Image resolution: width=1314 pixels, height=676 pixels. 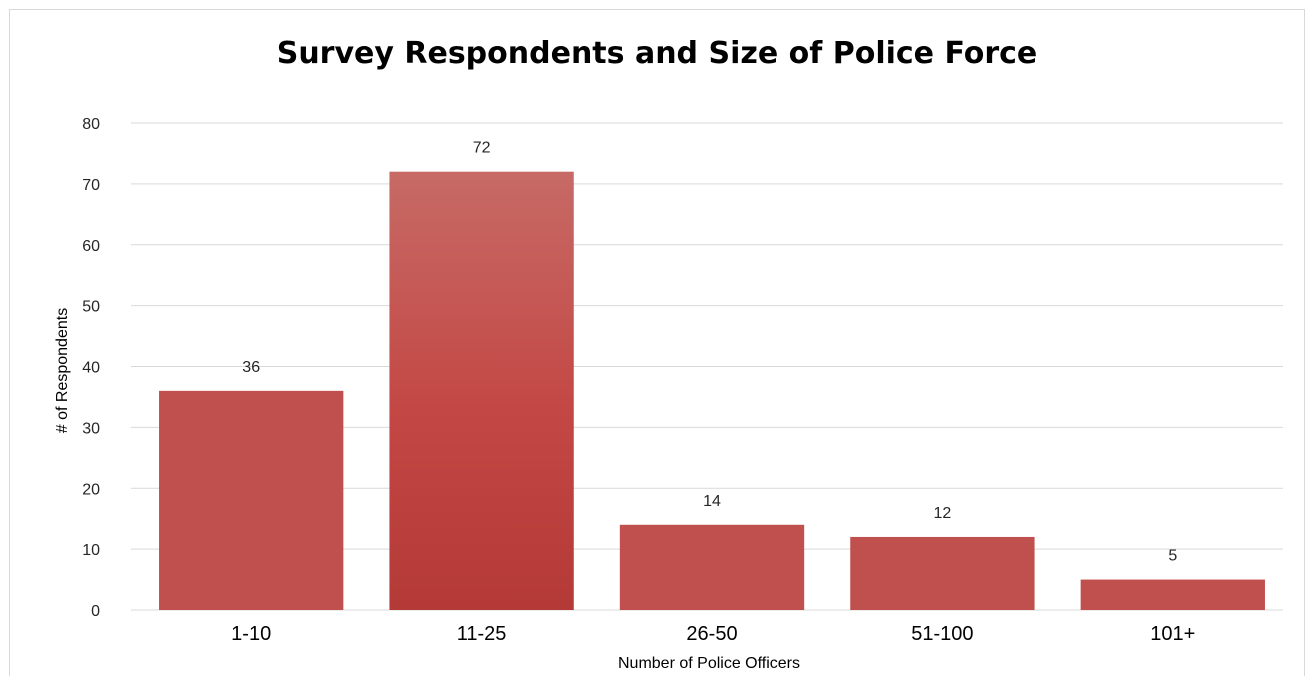 I want to click on y-tick-label: 80, so click(x=91, y=124).